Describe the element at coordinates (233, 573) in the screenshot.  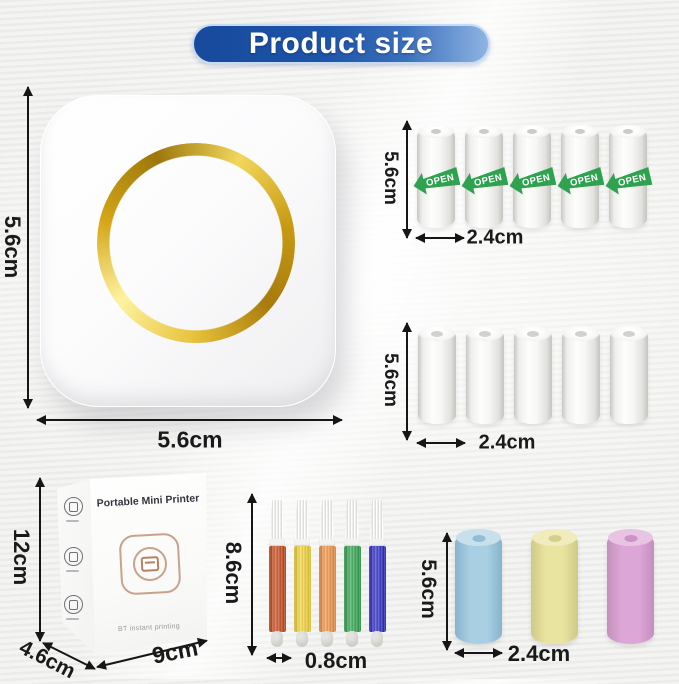
I see `markers-height-label: 8.6cm` at that location.